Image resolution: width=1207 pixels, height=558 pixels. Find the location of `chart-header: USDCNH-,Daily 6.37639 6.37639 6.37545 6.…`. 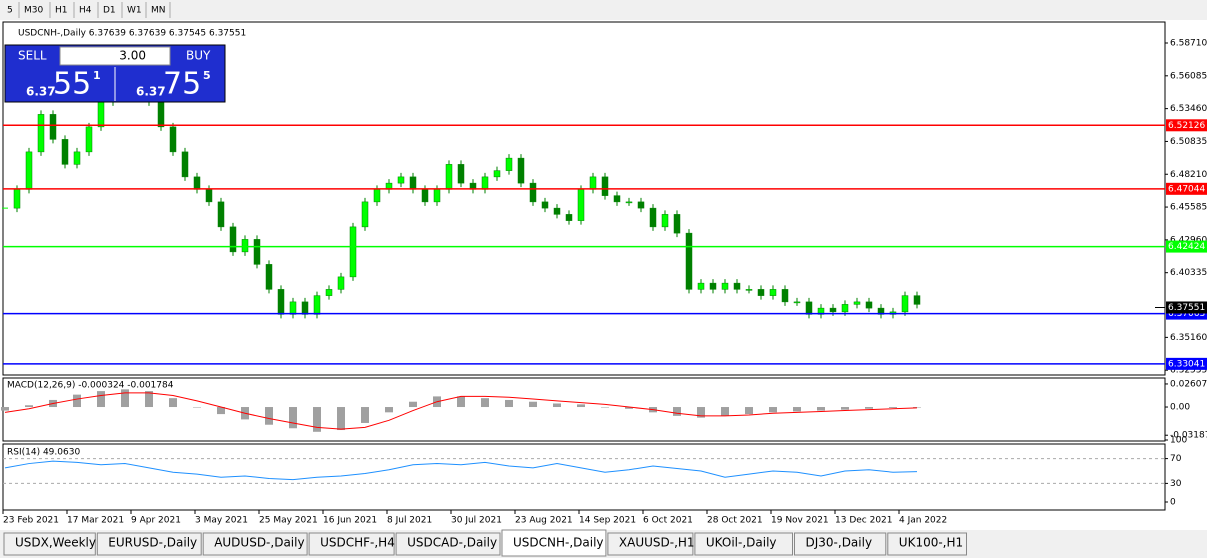

chart-header: USDCNH-,Daily 6.37639 6.37639 6.37545 6.… is located at coordinates (132, 34).